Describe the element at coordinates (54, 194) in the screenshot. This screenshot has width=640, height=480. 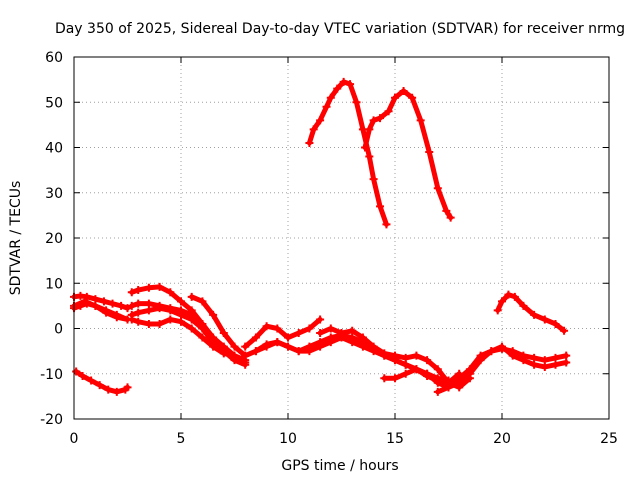
I see `y-tick-label: 30` at that location.